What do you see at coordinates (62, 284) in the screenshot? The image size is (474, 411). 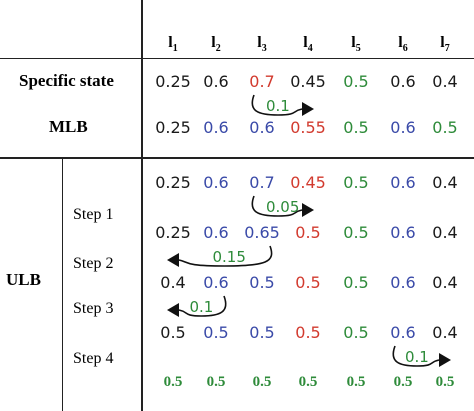 I see `vertical-rule-steps` at bounding box center [62, 284].